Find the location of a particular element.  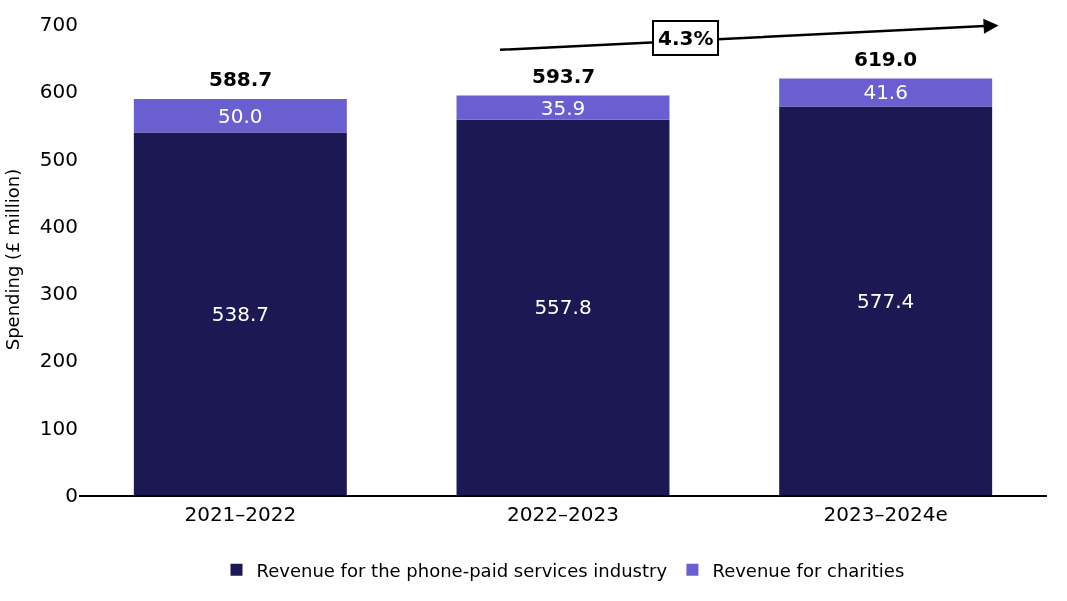

data-label: 50.0 is located at coordinates (240, 115).